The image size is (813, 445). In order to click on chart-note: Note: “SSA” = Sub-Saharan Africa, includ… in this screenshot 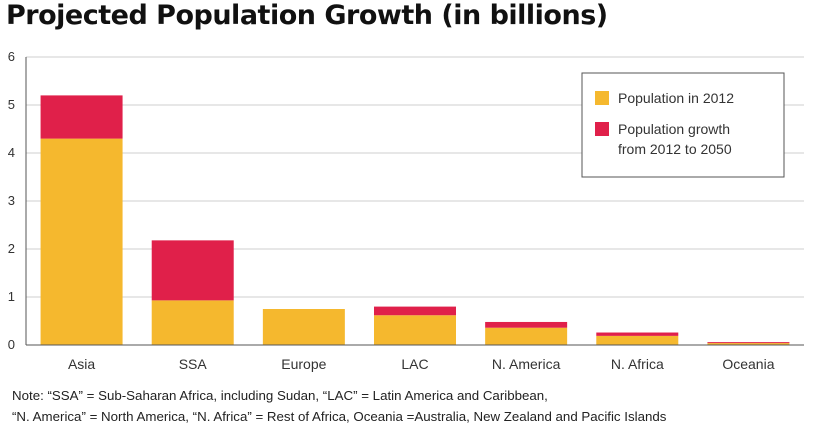, I will do `click(339, 406)`.